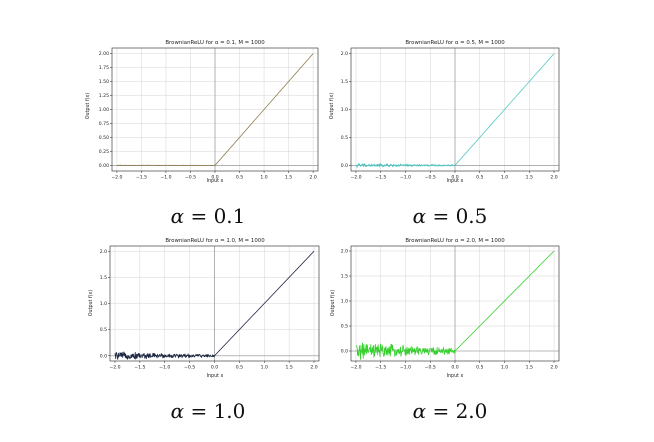 The image size is (654, 442). I want to click on x-axis-label-4: Input x, so click(455, 376).